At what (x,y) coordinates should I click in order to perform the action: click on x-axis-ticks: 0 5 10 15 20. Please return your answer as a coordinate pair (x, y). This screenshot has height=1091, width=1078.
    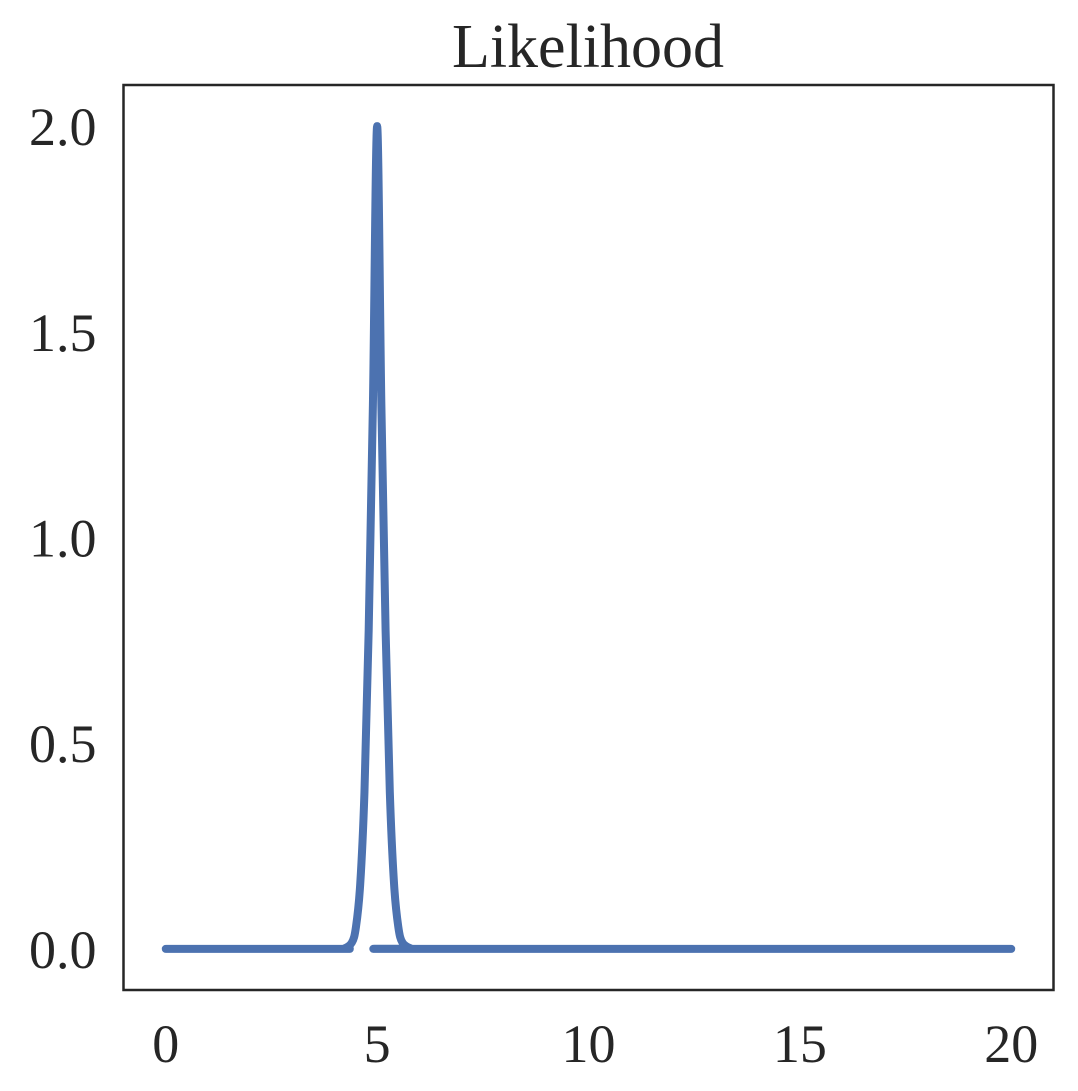
    Looking at the image, I should click on (595, 1044).